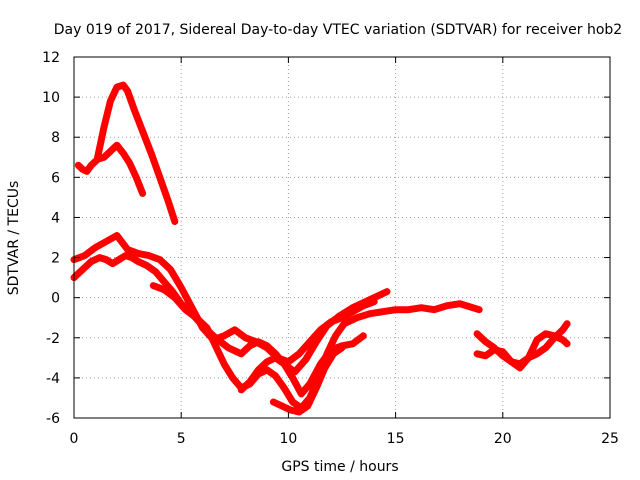  Describe the element at coordinates (55, 178) in the screenshot. I see `y-tick-label: 6` at that location.